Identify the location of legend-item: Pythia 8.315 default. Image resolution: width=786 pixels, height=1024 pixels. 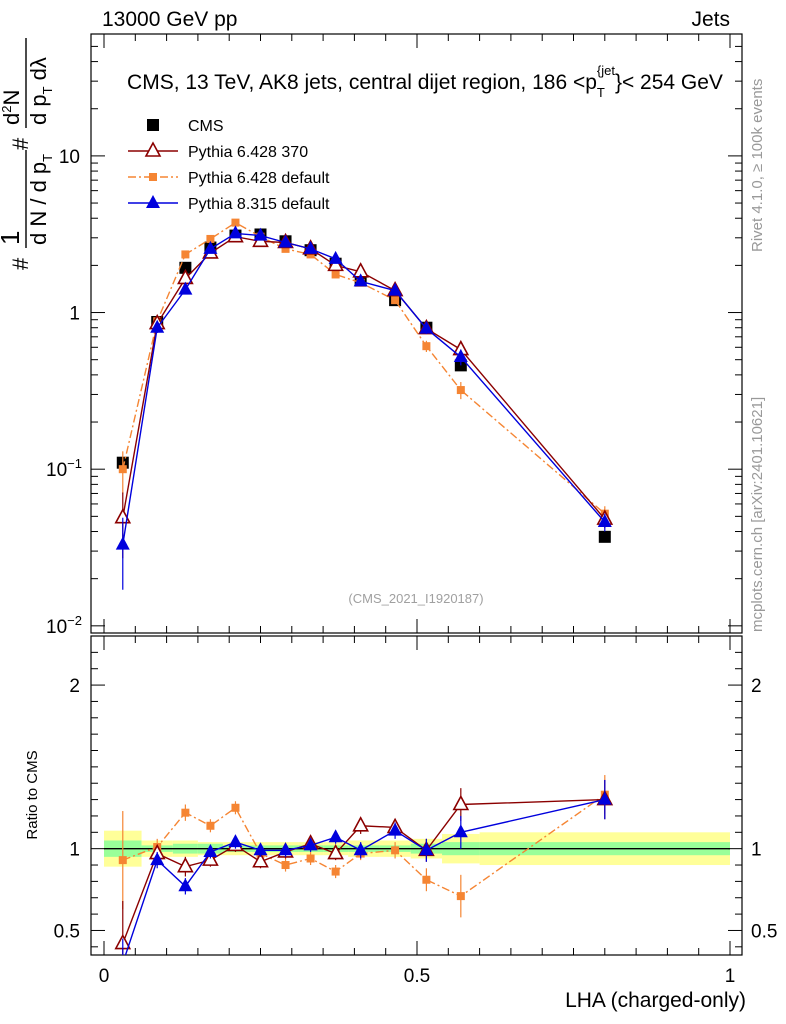
(229, 204).